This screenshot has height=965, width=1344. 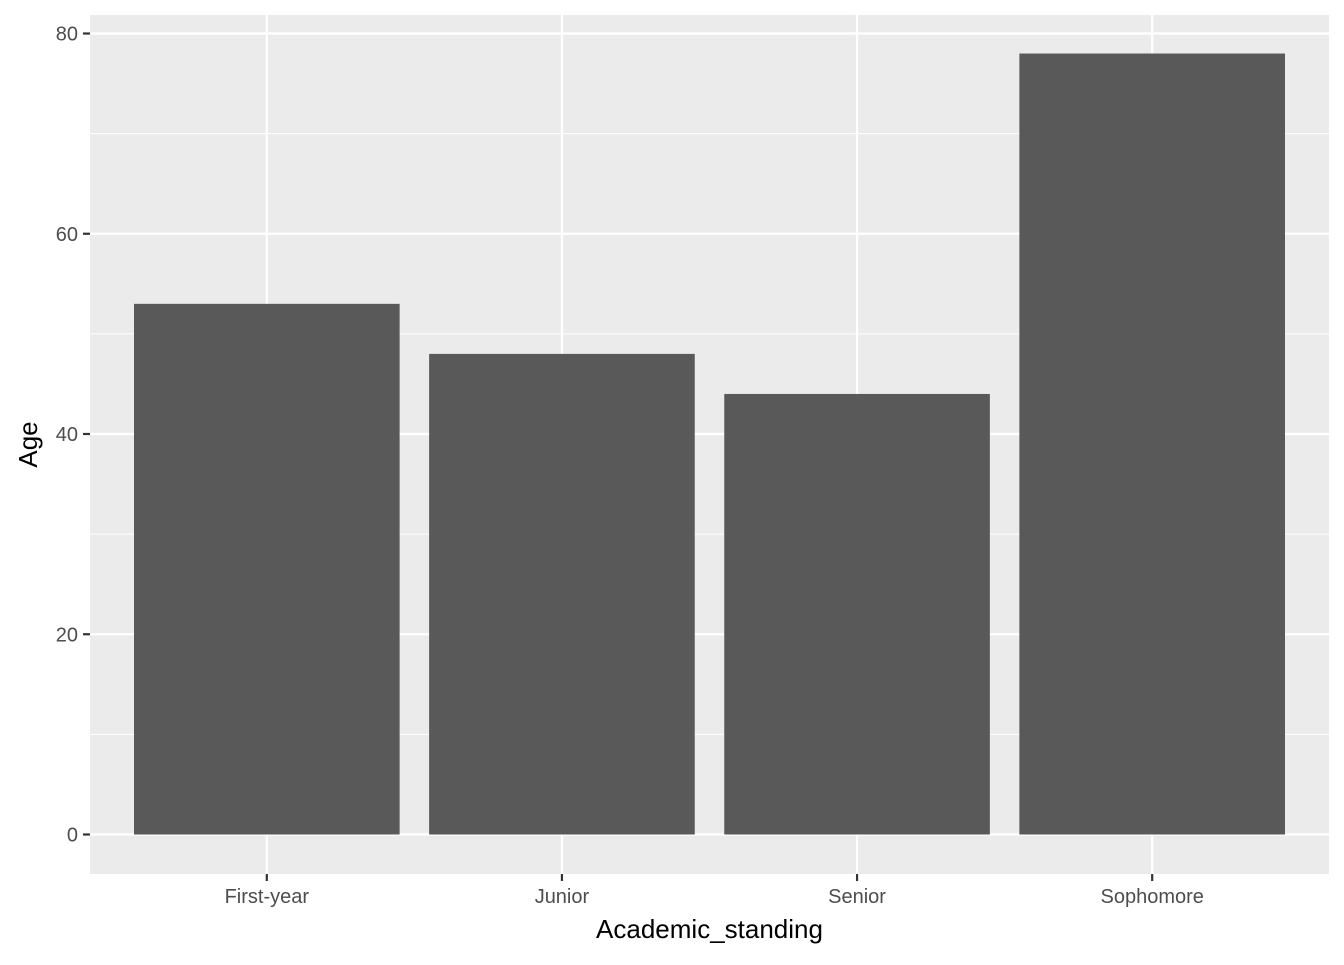 I want to click on x-tick-label: First-year, so click(x=267, y=897).